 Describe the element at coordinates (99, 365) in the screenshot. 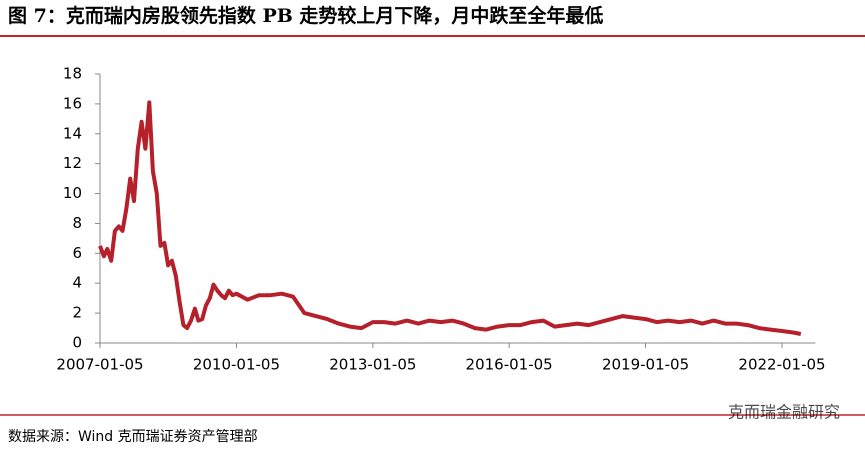

I see `x-tick-label: 2007-01-05` at that location.